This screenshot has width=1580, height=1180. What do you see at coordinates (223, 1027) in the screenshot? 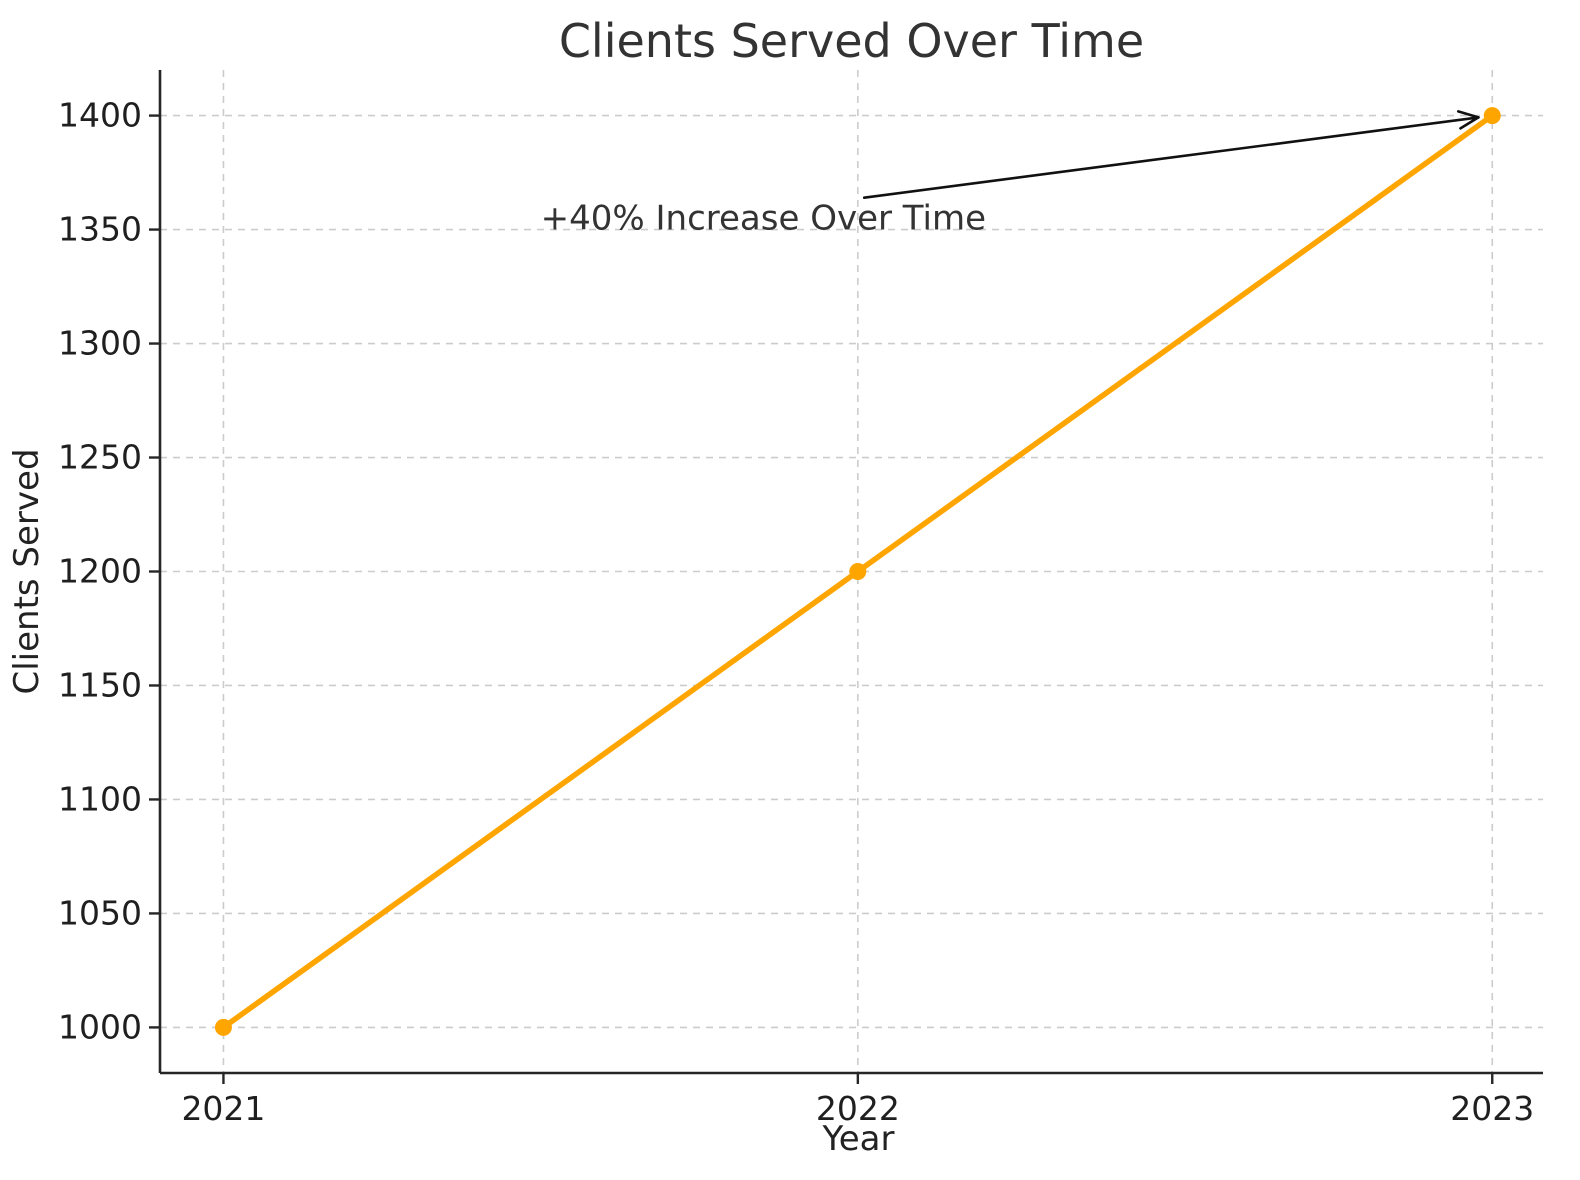
I see `data-point-2021` at bounding box center [223, 1027].